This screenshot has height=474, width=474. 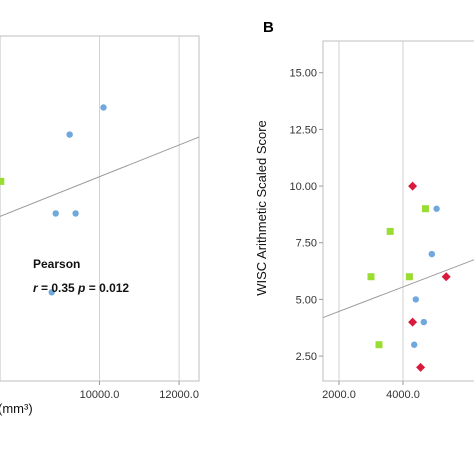 What do you see at coordinates (306, 215) in the screenshot?
I see `panel-b-y-ticks: 2.50 5.00 7.50 10.00 12.50 15.00` at bounding box center [306, 215].